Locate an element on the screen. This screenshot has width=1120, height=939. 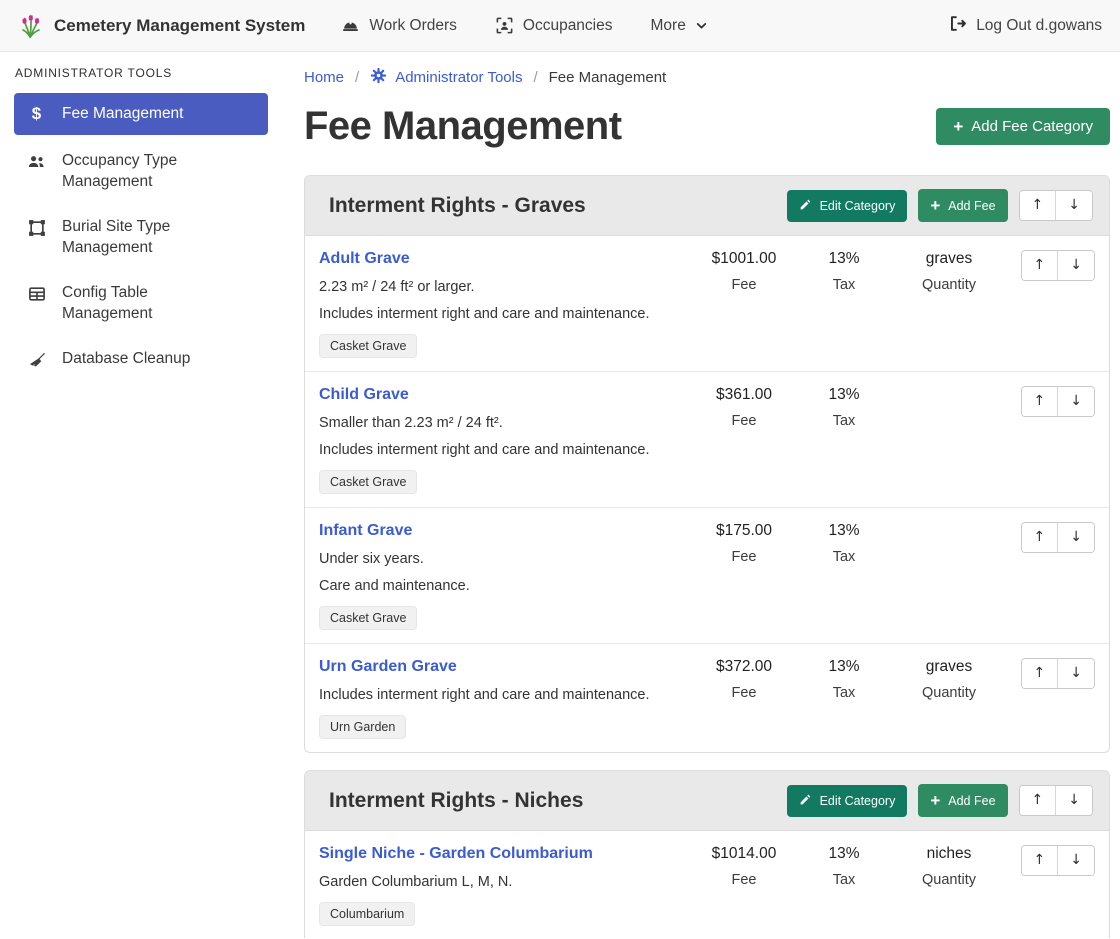
nav-label: Work Orders is located at coordinates (413, 25).